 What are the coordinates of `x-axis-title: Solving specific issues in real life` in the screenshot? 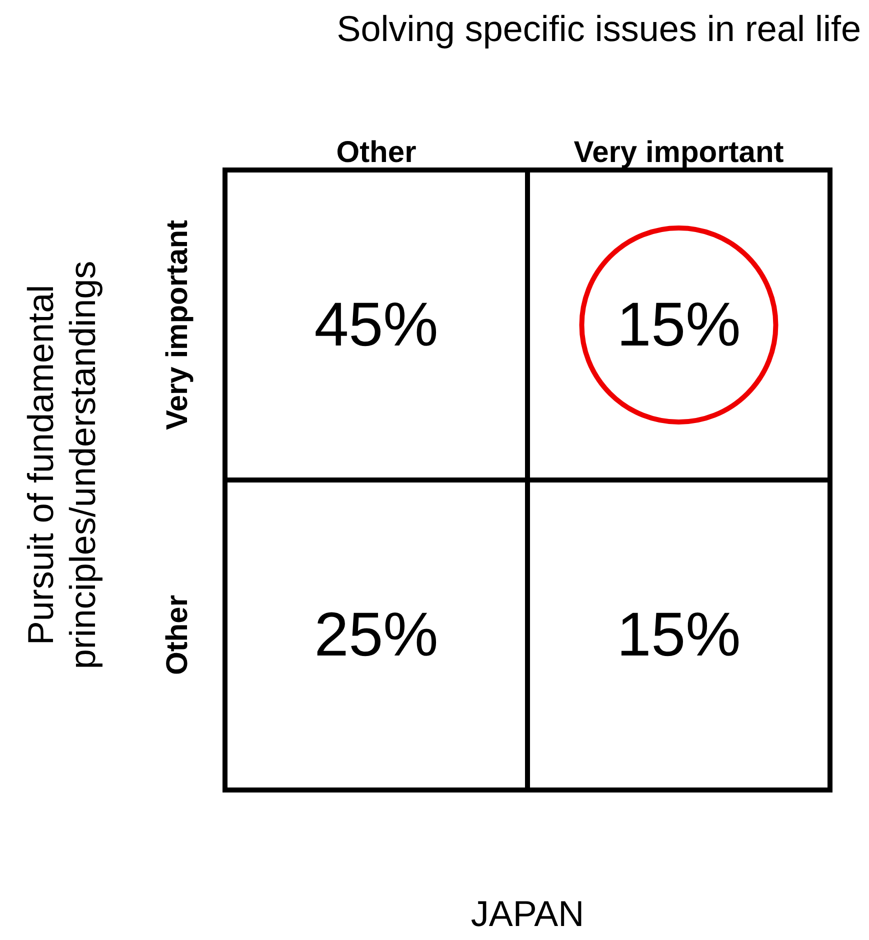 It's located at (599, 29).